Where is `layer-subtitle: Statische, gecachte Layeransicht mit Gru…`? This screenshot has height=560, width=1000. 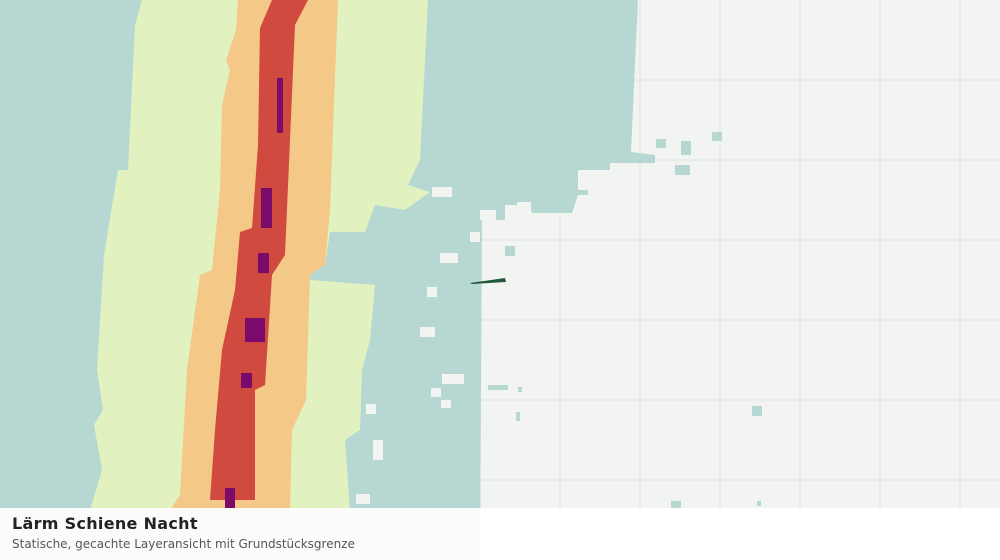
layer-subtitle: Statische, gecachte Layeransicht mit Gru… is located at coordinates (183, 544).